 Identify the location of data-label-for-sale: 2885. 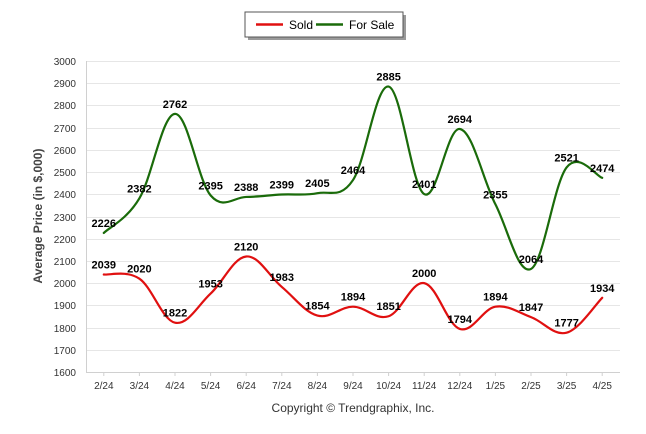
(388, 78).